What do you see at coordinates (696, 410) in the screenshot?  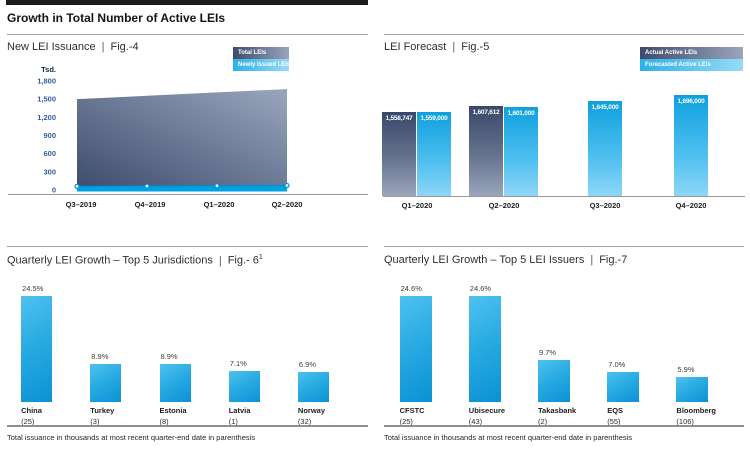 I see `category-label: Bloomberg` at bounding box center [696, 410].